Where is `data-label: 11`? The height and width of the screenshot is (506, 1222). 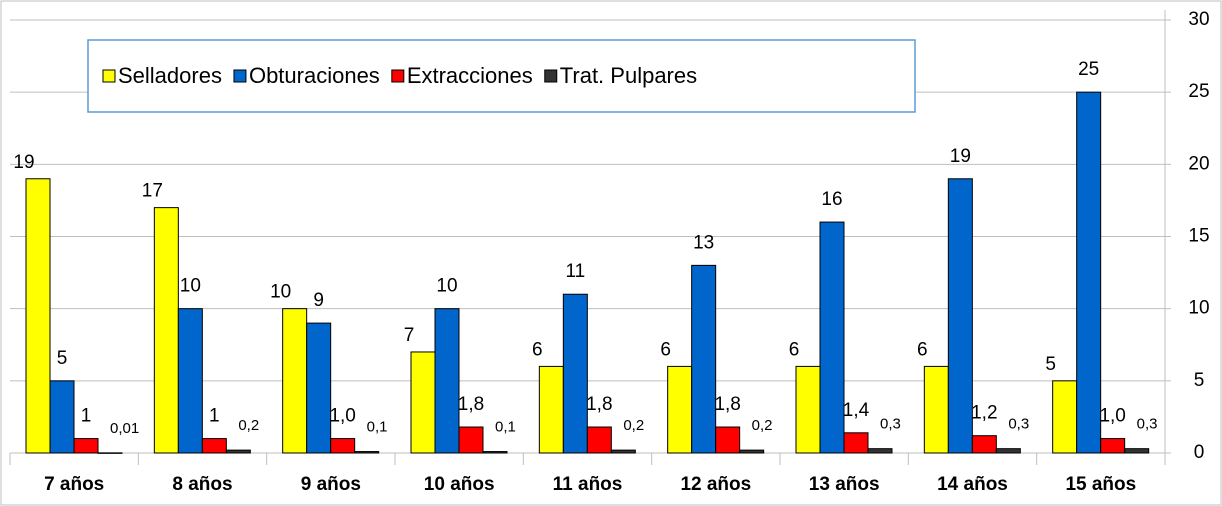 data-label: 11 is located at coordinates (575, 271).